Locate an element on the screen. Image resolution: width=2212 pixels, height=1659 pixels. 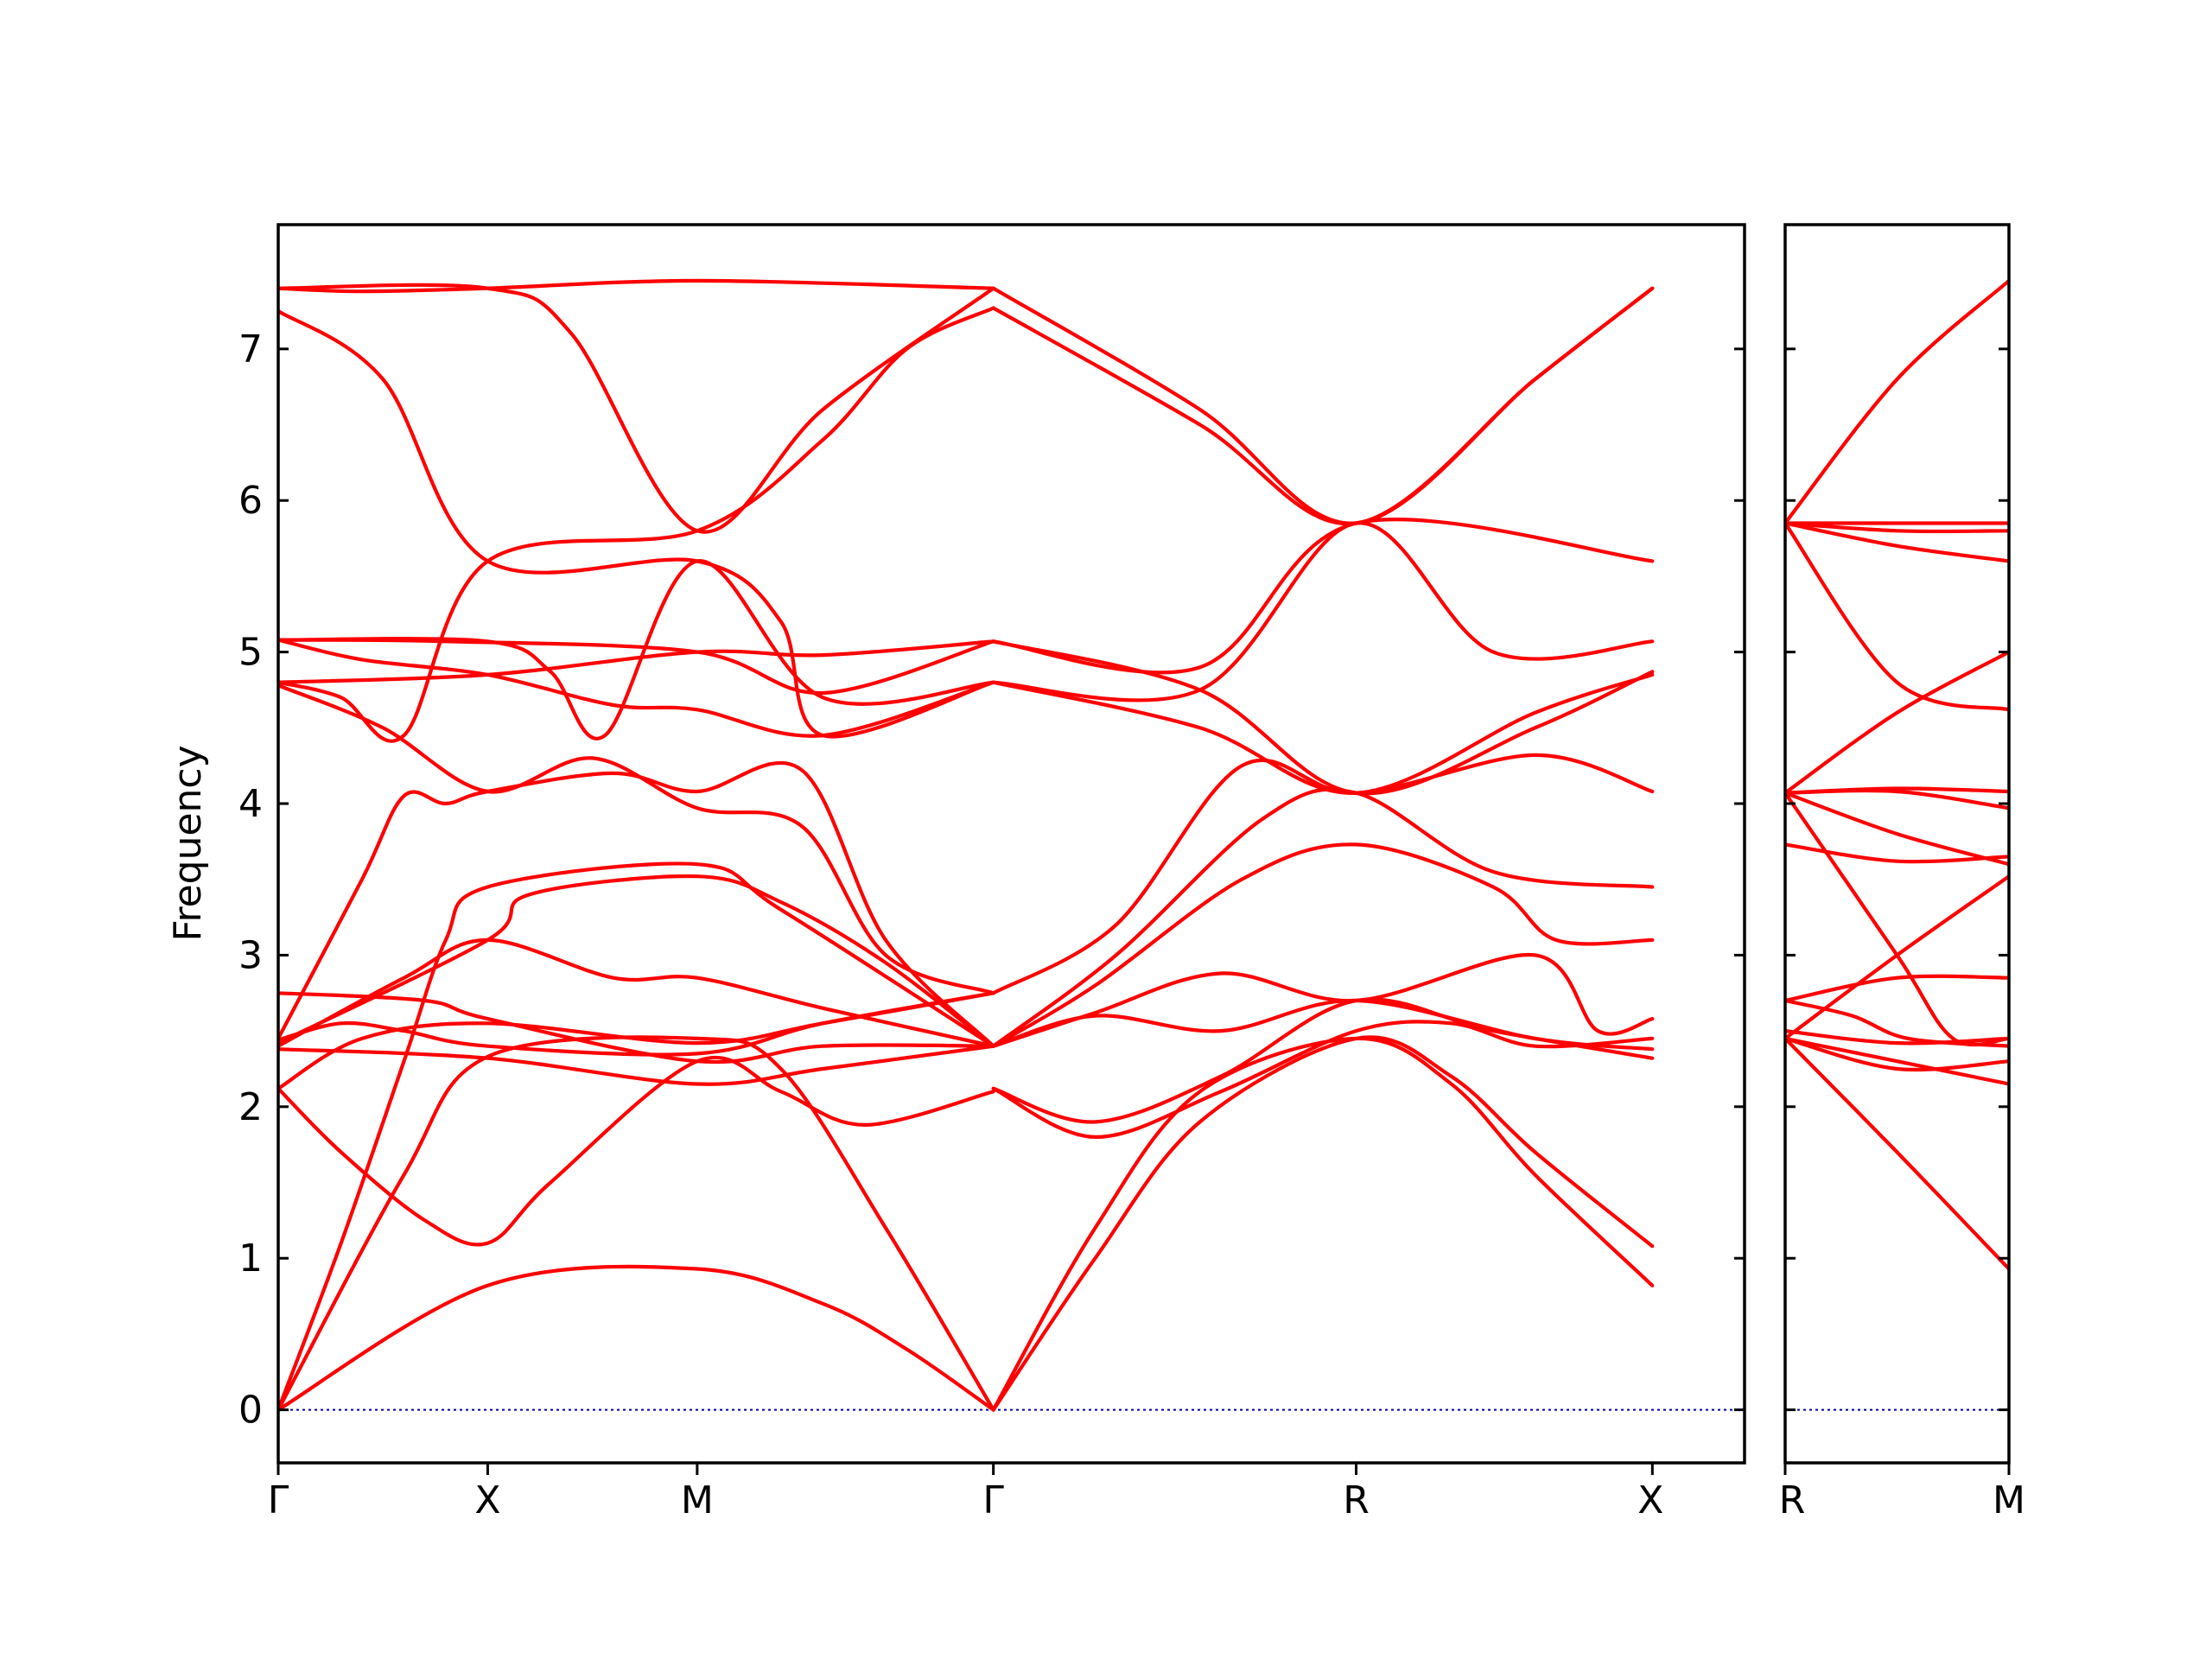
y-axis-label: Frequency is located at coordinates (188, 843).